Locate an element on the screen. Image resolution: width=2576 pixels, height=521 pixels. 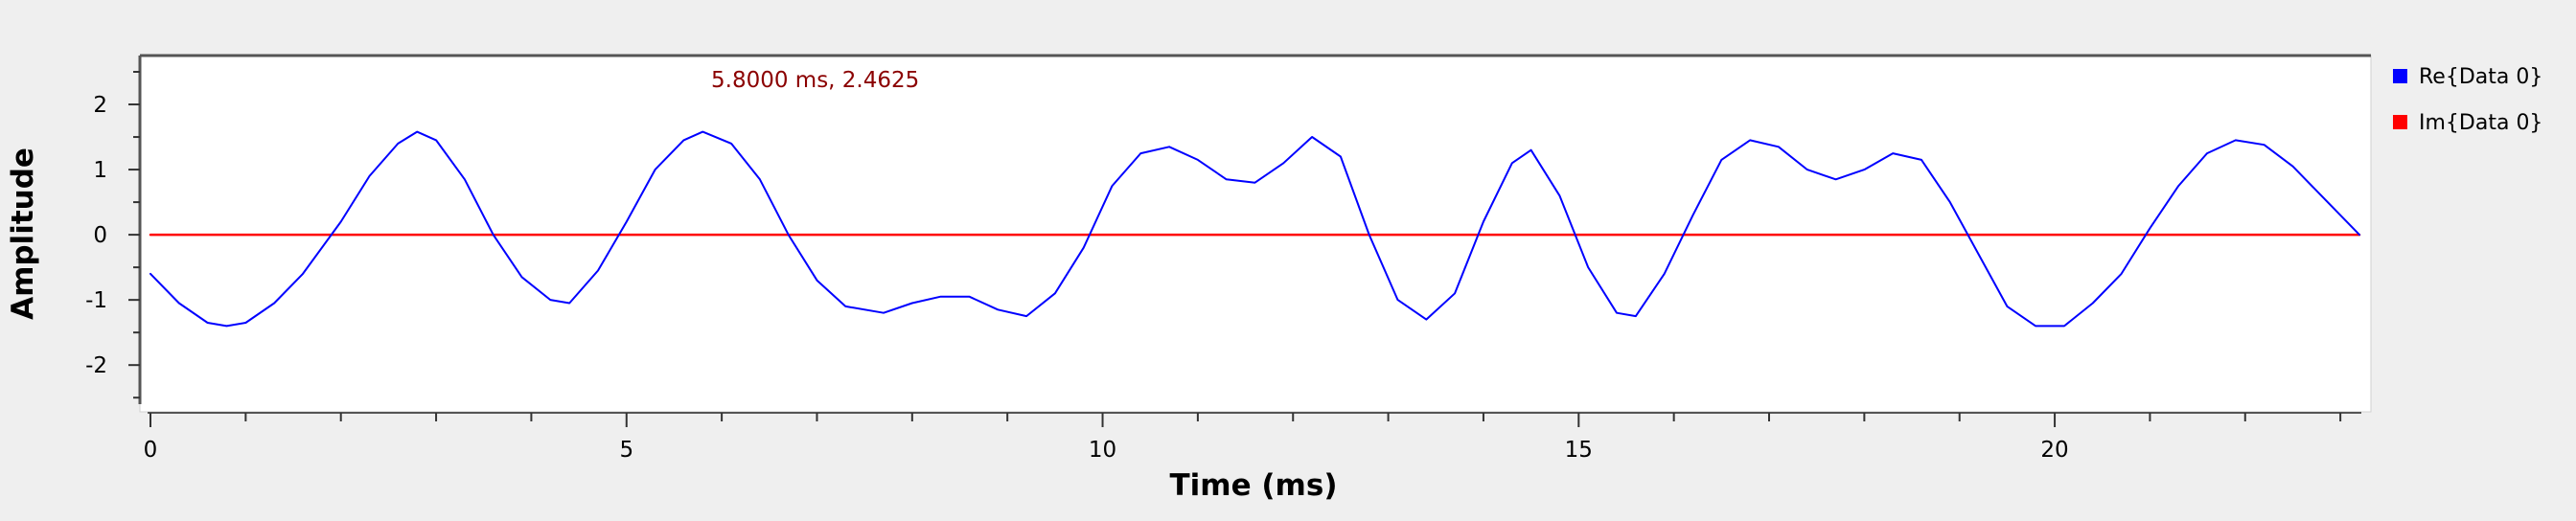
legend-label: Im{Data 0} is located at coordinates (2480, 123).